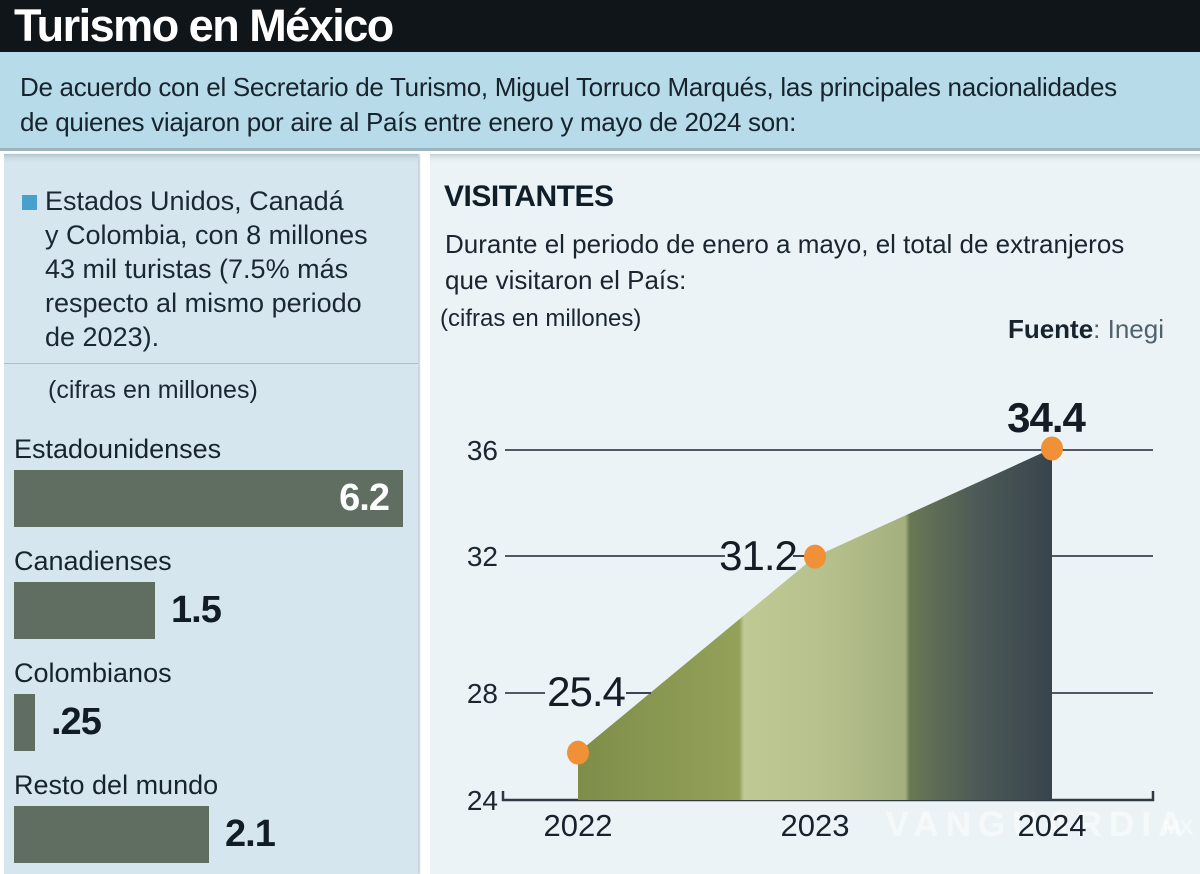  I want to click on key-fact-line: y Colombia, con 8 millones, so click(206, 235).